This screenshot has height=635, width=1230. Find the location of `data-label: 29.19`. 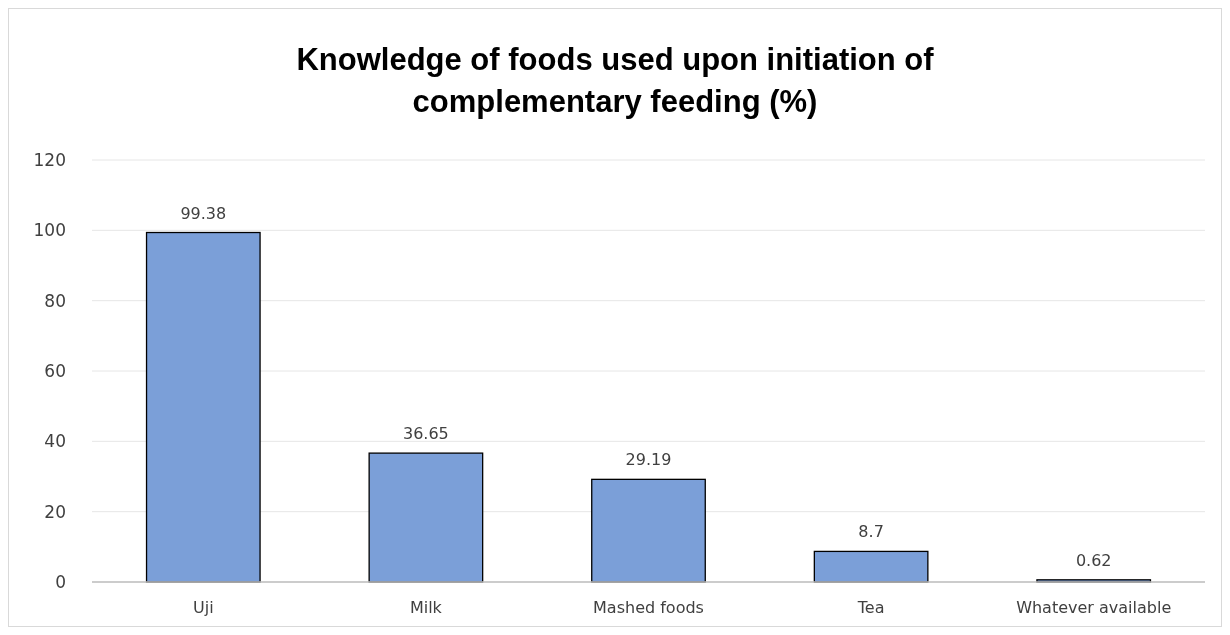

data-label: 29.19 is located at coordinates (648, 460).